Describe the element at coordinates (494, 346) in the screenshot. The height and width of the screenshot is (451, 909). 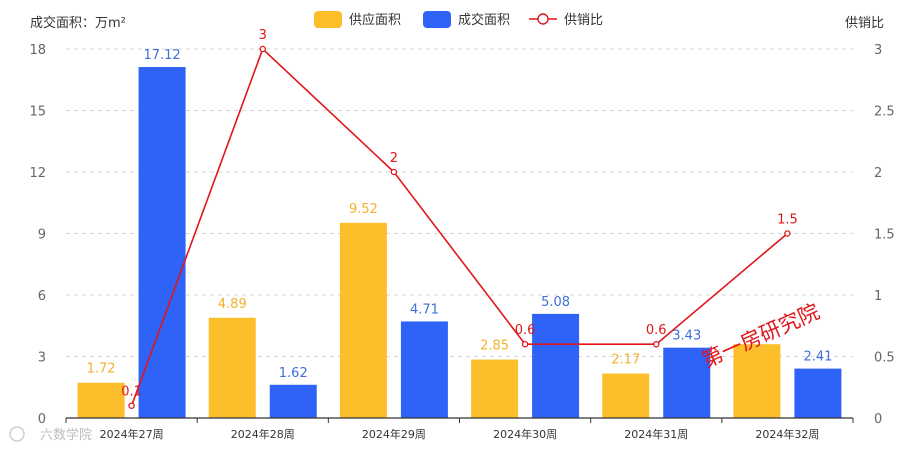
I see `data-label-supply: 2.85` at that location.